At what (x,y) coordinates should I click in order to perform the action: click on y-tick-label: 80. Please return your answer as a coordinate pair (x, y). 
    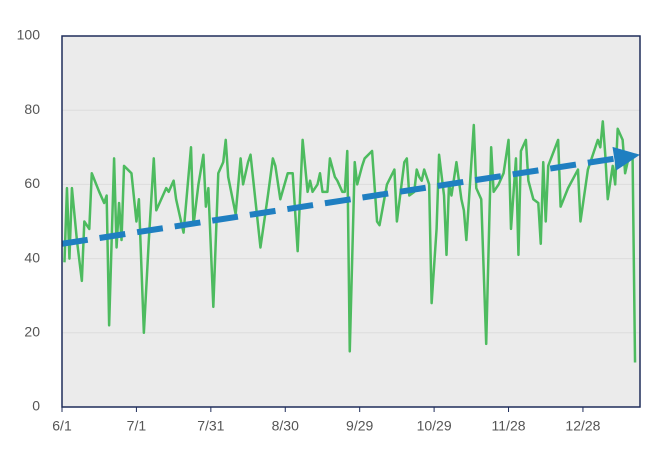
    Looking at the image, I should click on (32, 109).